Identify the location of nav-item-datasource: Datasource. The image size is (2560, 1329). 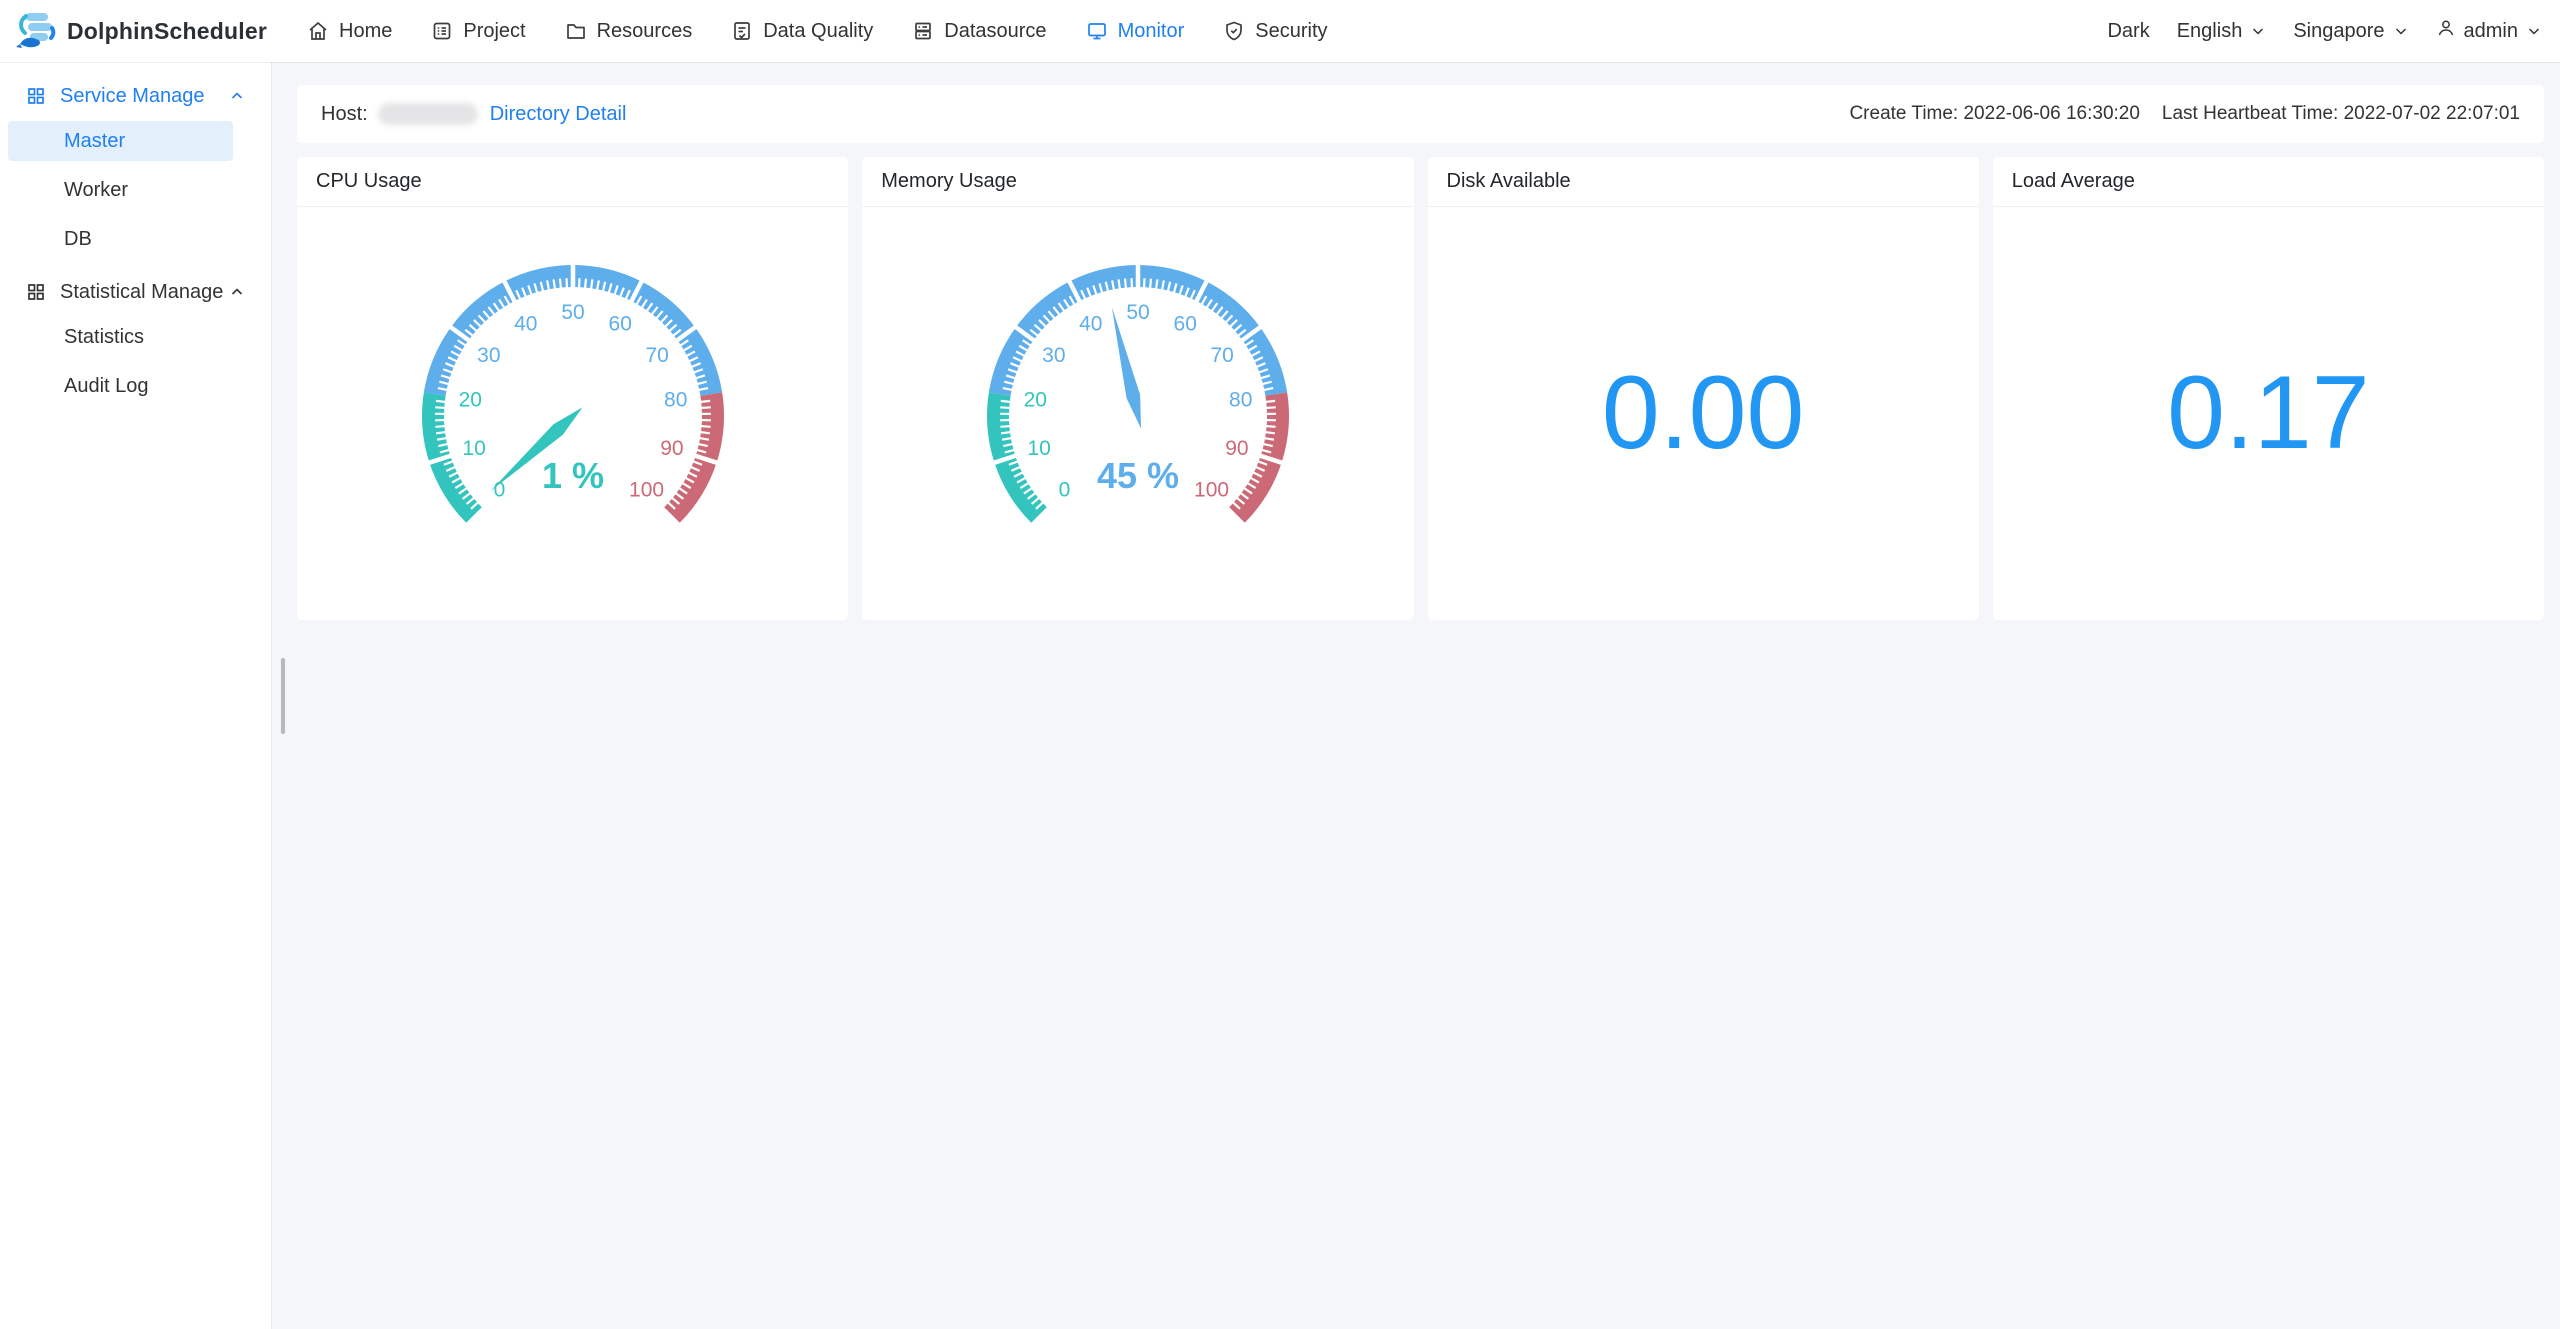
(978, 31).